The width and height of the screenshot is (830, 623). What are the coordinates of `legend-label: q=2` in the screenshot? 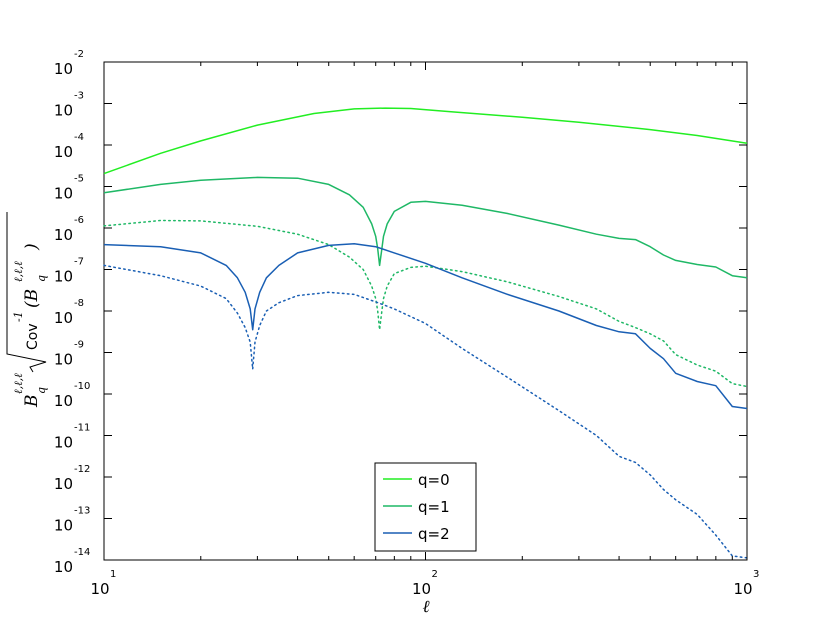 It's located at (434, 534).